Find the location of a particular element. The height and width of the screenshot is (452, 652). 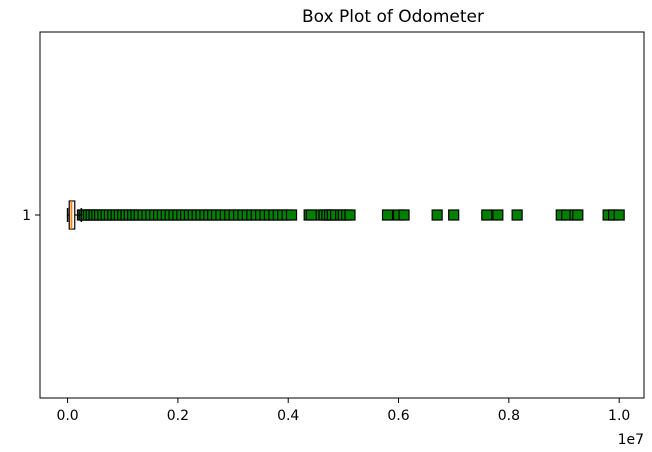

x-tick-label-3: 0.6 is located at coordinates (398, 416).